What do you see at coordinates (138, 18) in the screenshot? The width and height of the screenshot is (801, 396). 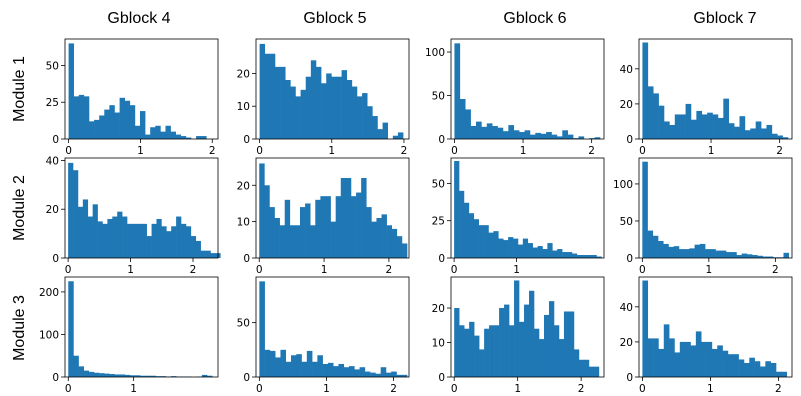 I see `column-title-gblock-4: Gblock 4` at bounding box center [138, 18].